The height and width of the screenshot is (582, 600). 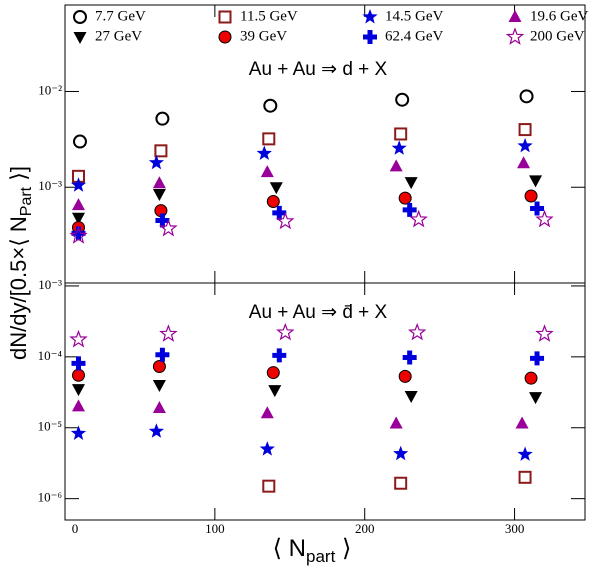 What do you see at coordinates (26, 201) in the screenshot?
I see `y-label-sub: Part` at bounding box center [26, 201].